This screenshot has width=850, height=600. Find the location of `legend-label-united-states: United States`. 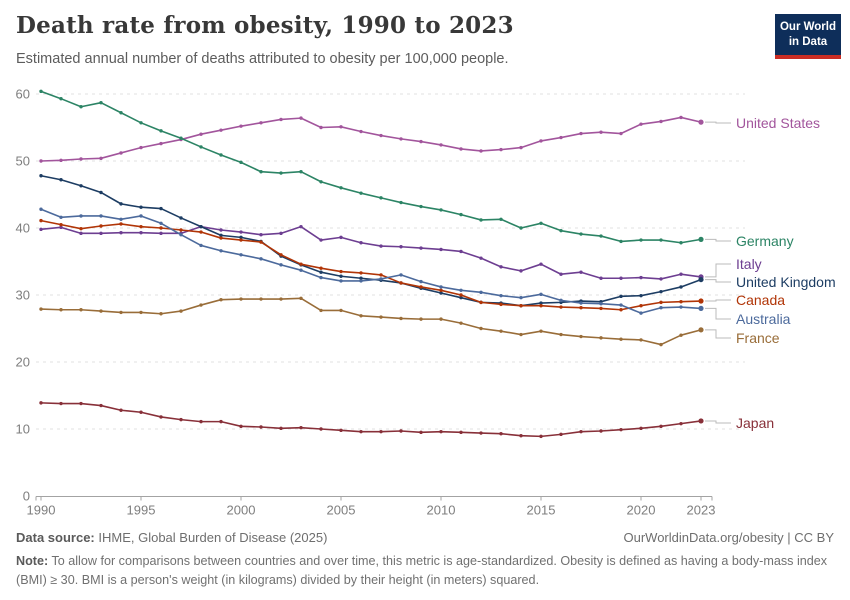

legend-label-united-states: United States is located at coordinates (778, 123).